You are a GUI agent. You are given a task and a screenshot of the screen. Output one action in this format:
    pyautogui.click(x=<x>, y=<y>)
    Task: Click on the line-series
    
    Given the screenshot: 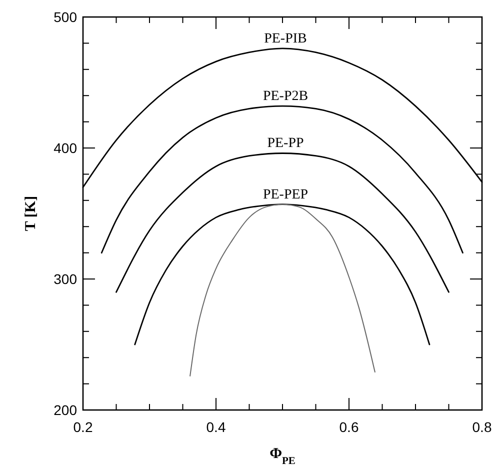 What is the action you would take?
    pyautogui.click(x=283, y=290)
    